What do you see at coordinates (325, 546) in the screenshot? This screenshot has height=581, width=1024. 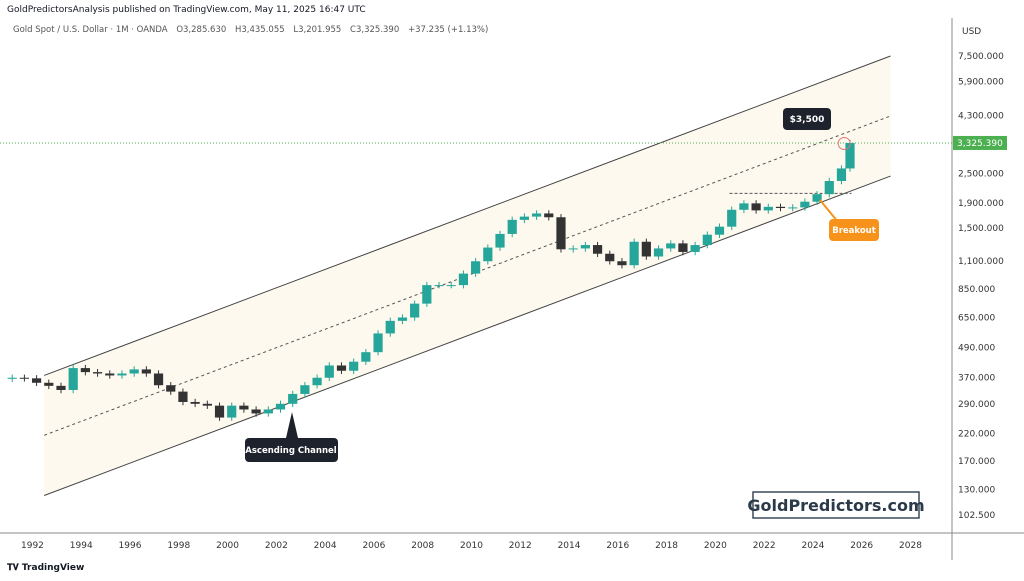 I see `x-tick-label: 2004` at bounding box center [325, 546].